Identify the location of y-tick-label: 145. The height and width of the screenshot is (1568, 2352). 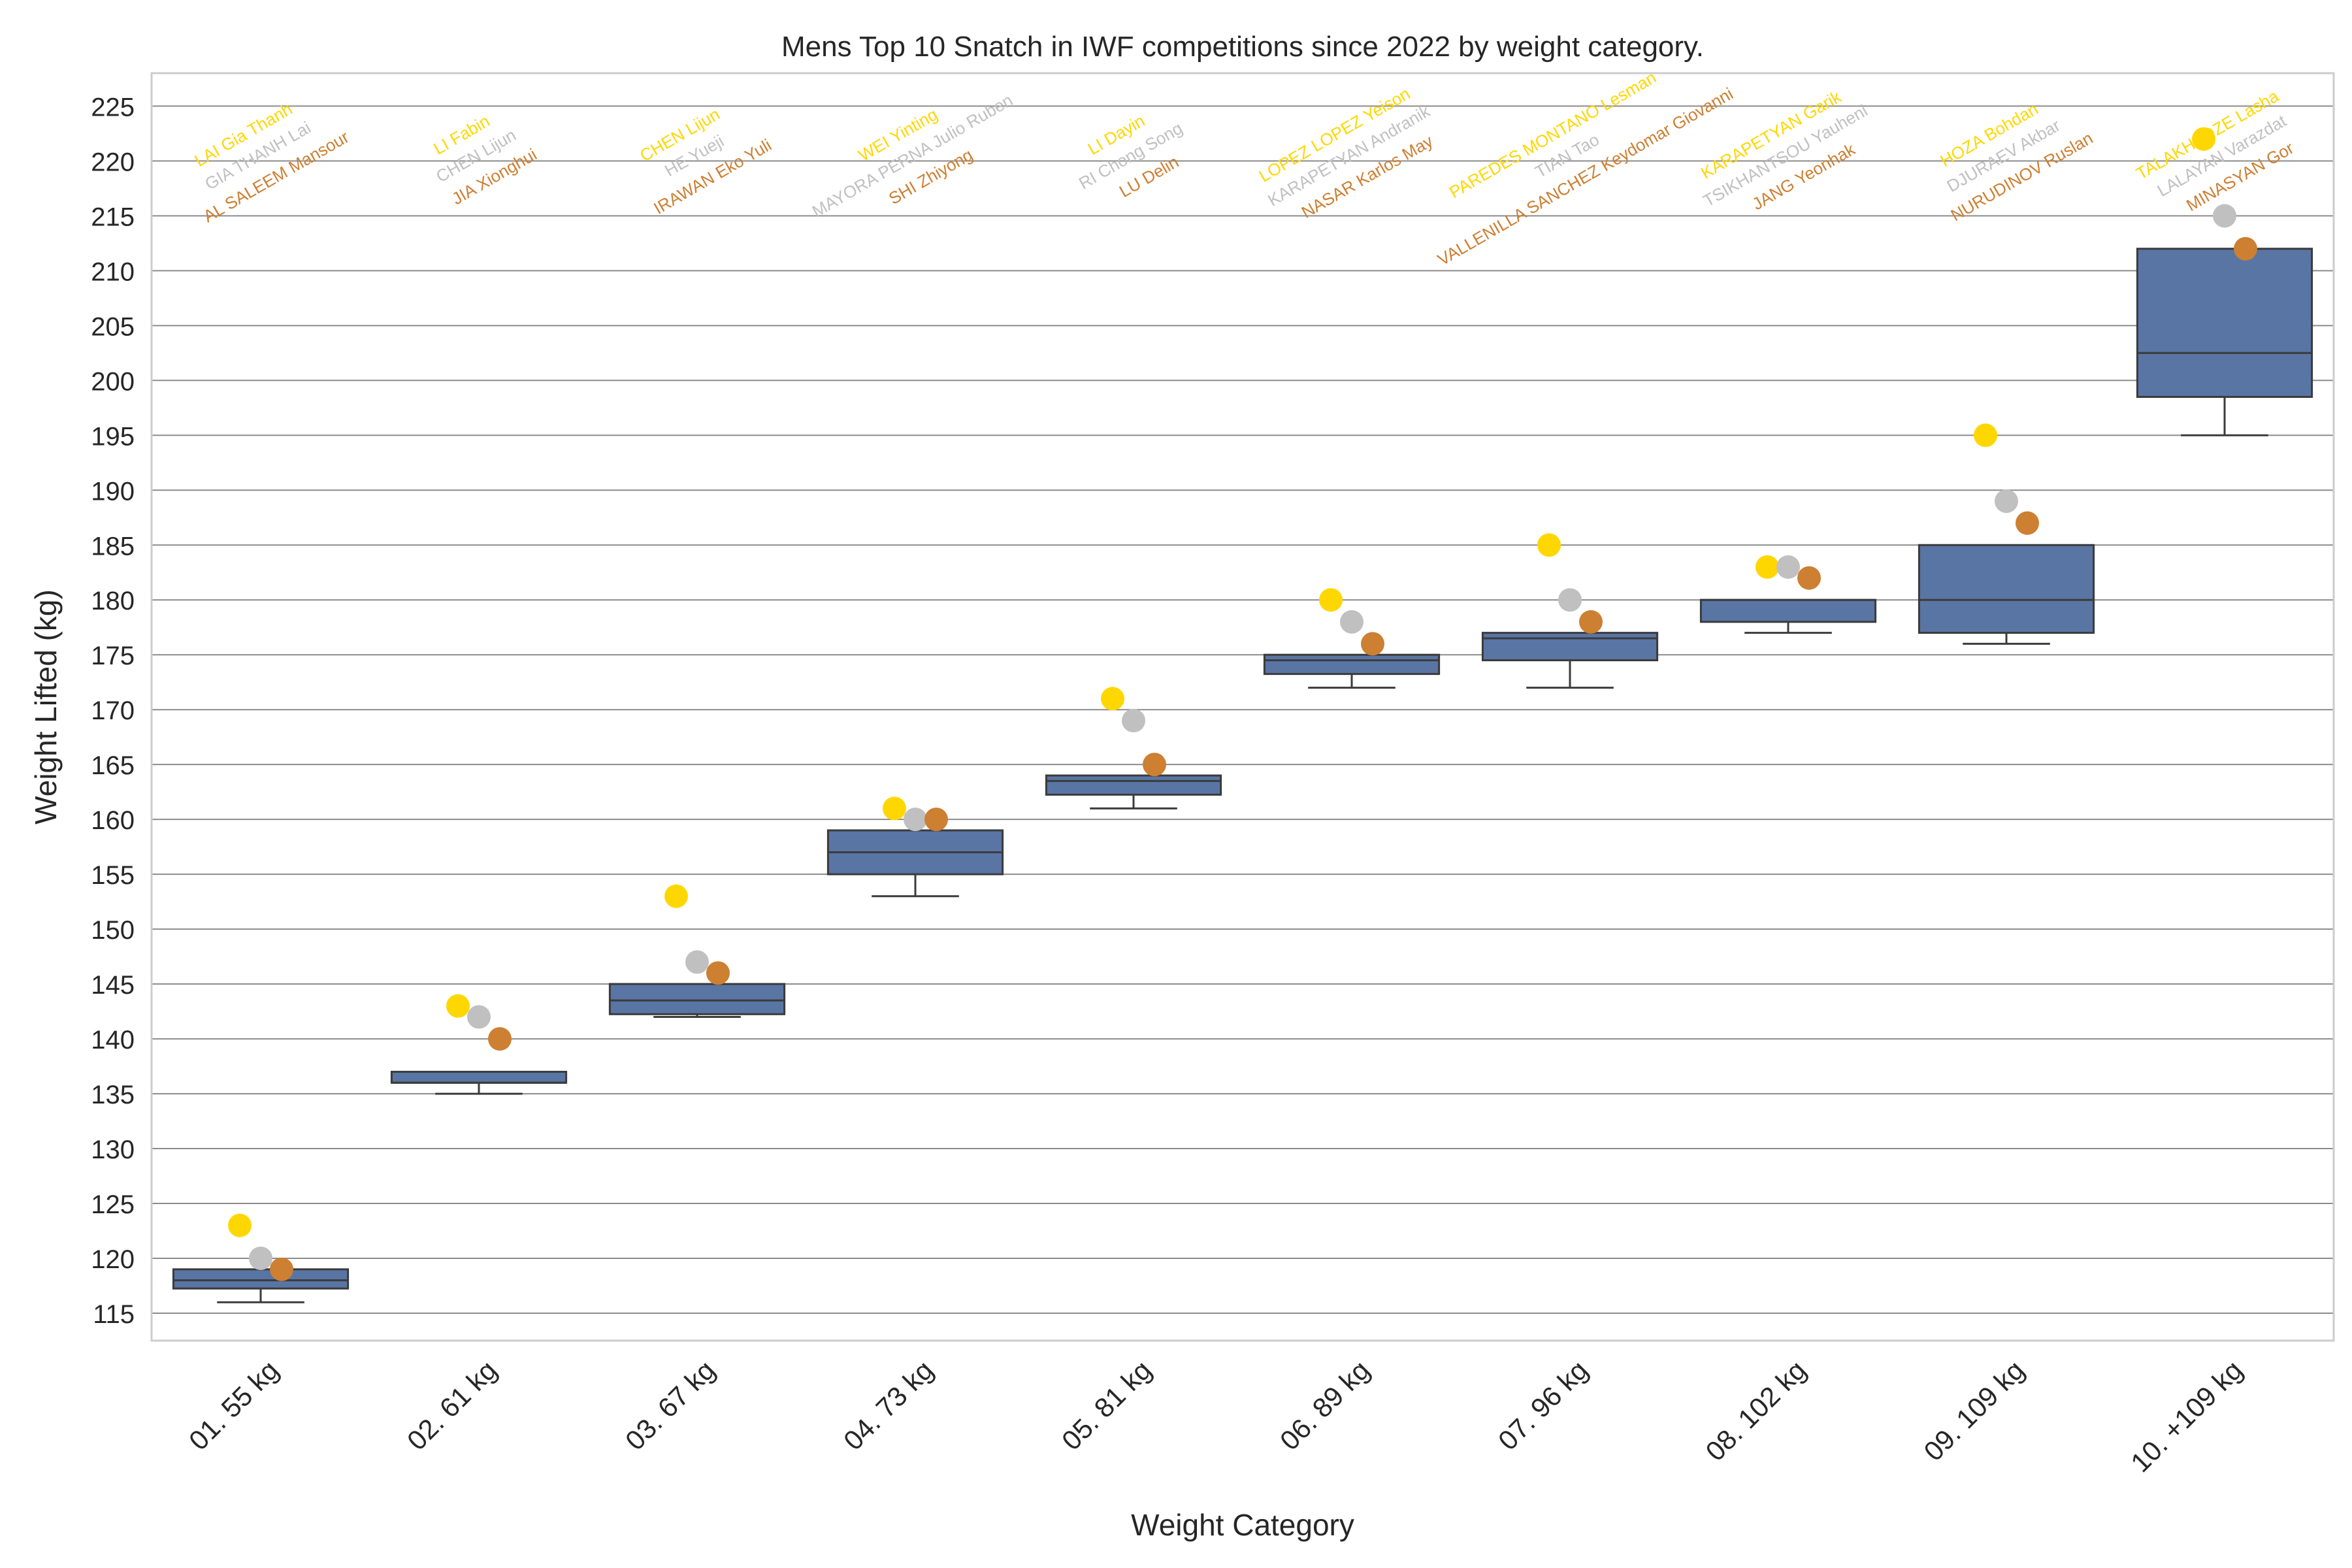
(113, 985).